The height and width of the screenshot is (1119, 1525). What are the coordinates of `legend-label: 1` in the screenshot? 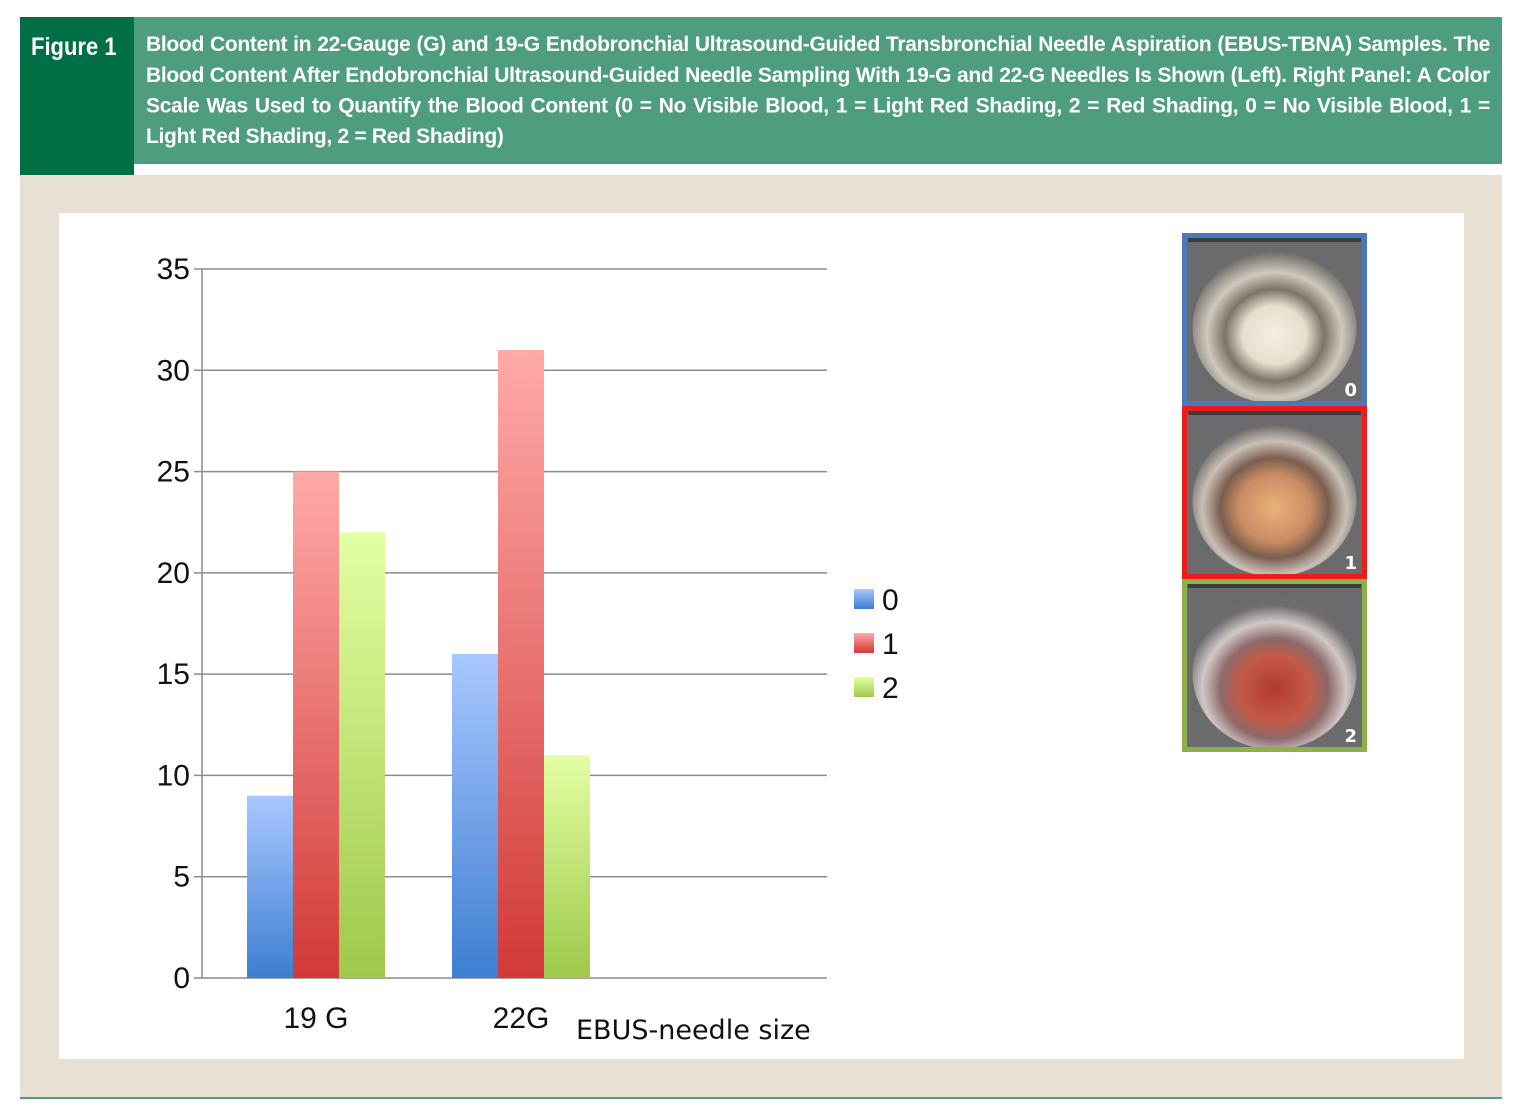 It's located at (890, 644).